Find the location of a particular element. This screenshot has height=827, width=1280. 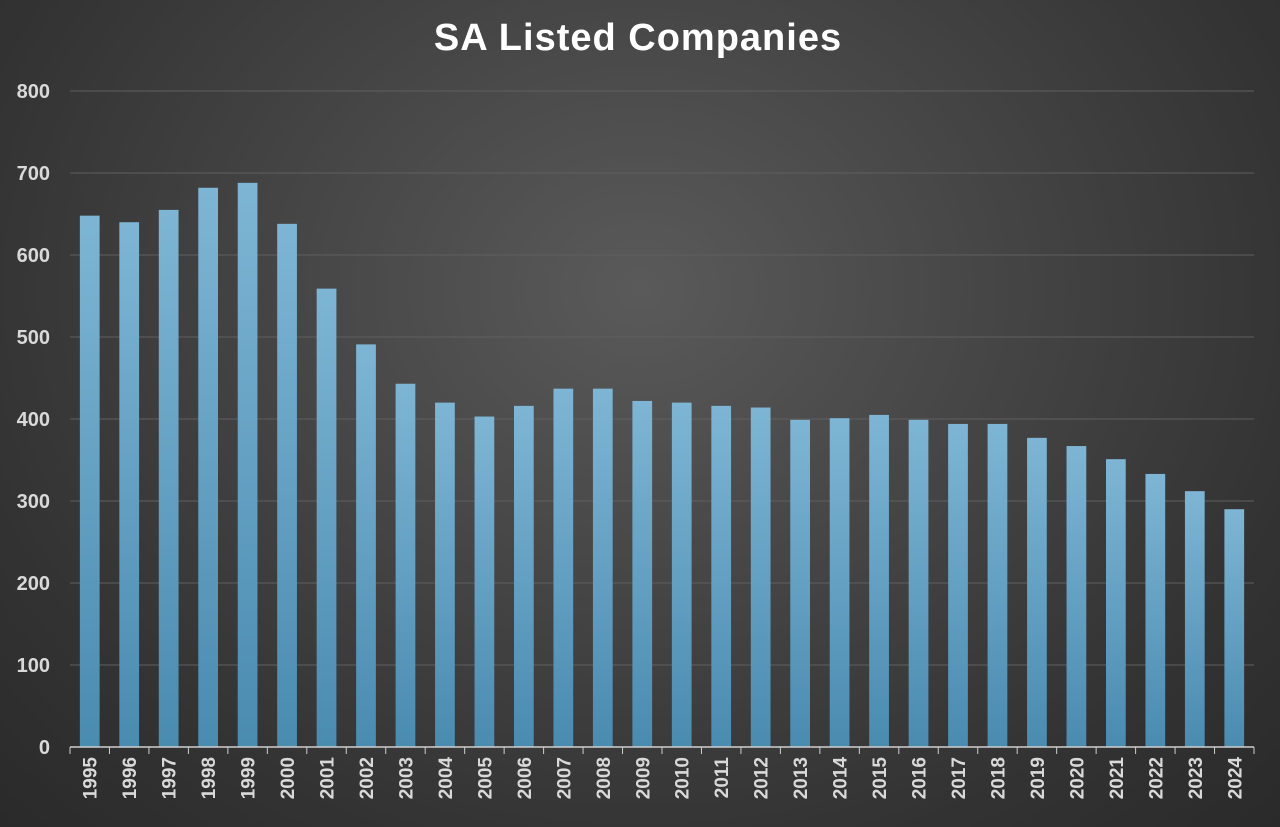

x-tick-label: 2011 is located at coordinates (722, 778).